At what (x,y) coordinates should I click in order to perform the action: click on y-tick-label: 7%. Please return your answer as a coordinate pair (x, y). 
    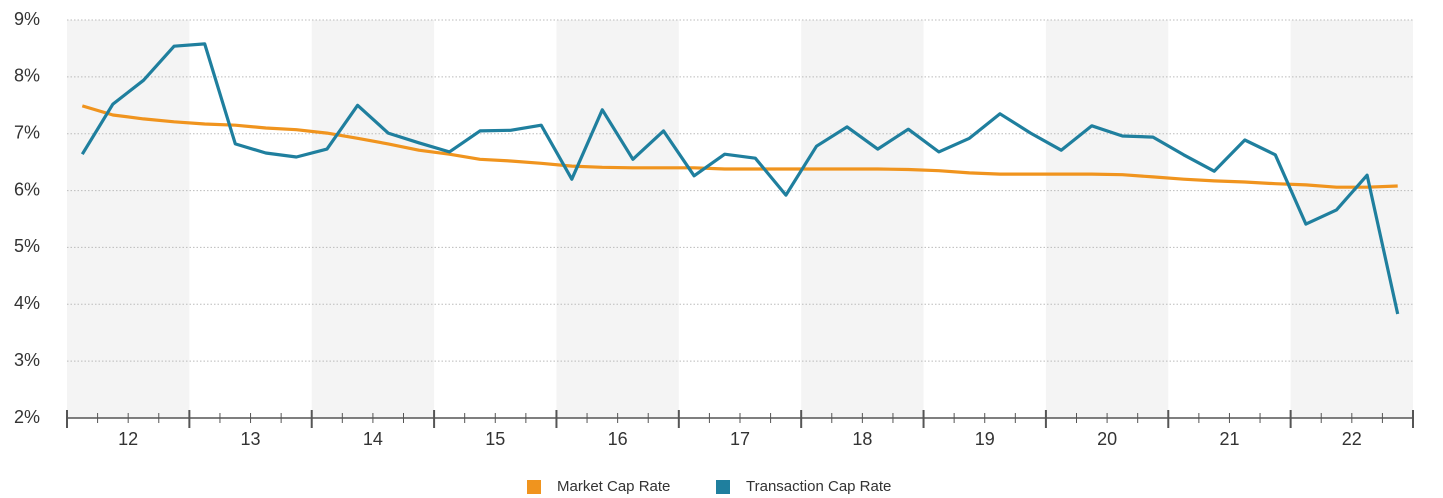
    Looking at the image, I should click on (27, 132).